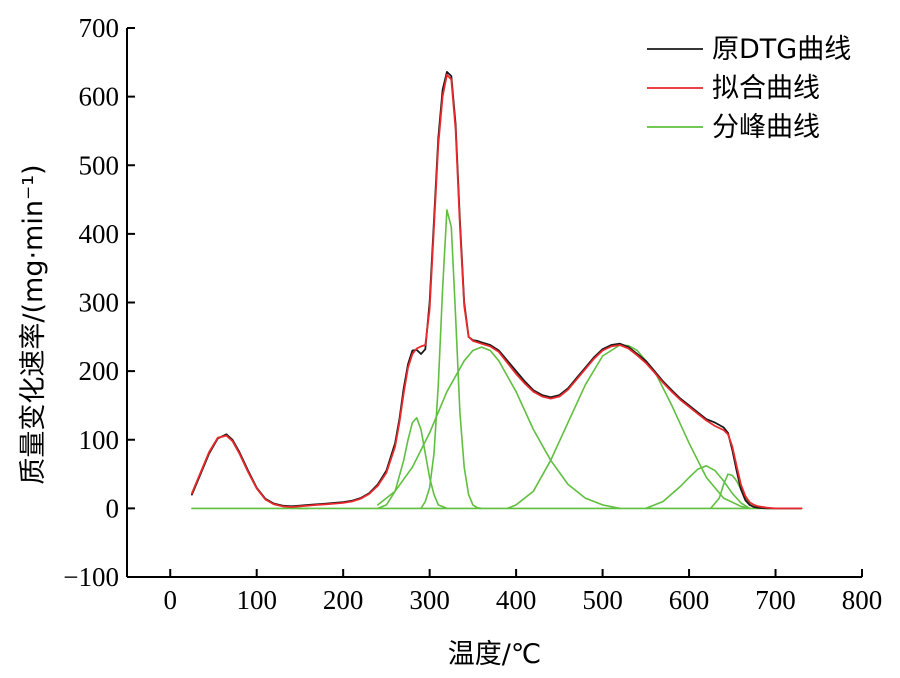 This screenshot has width=900, height=678. I want to click on y-tick-label: 500, so click(99, 165).